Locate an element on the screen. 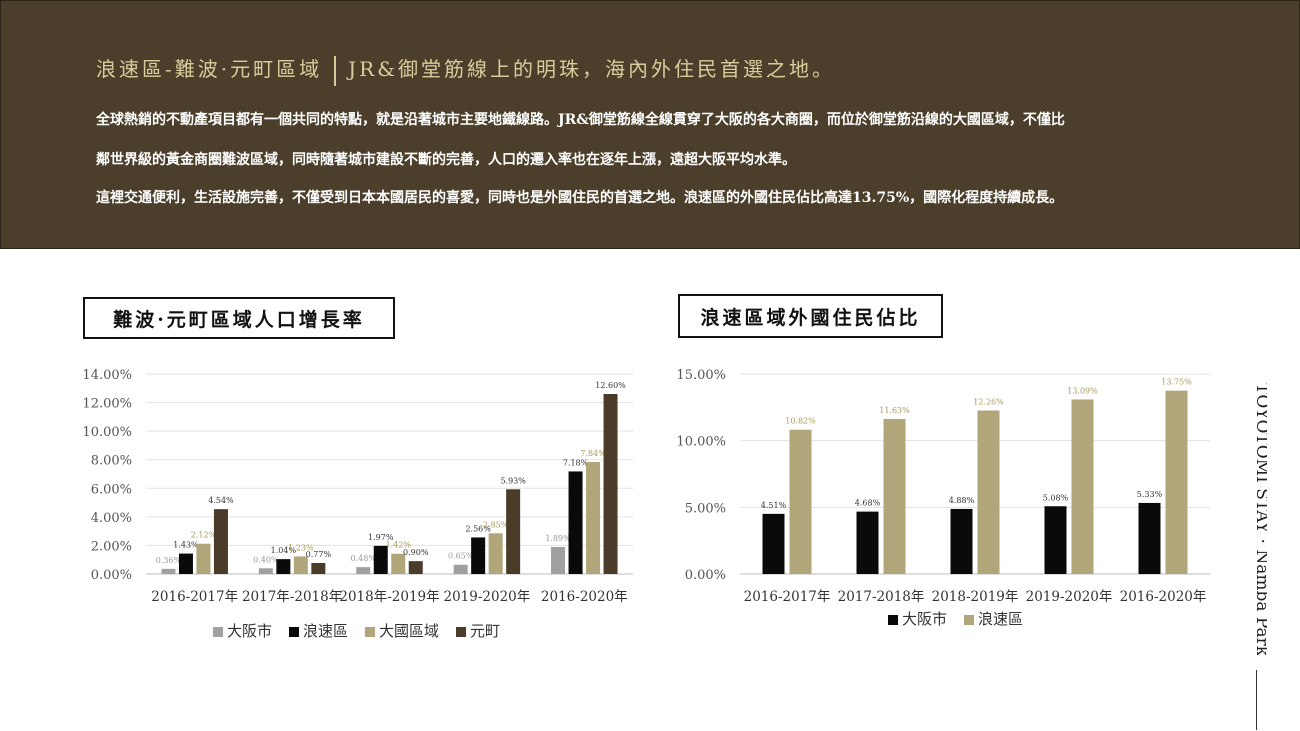 The image size is (1300, 731). y-tick-label: 12.00% is located at coordinates (107, 404).